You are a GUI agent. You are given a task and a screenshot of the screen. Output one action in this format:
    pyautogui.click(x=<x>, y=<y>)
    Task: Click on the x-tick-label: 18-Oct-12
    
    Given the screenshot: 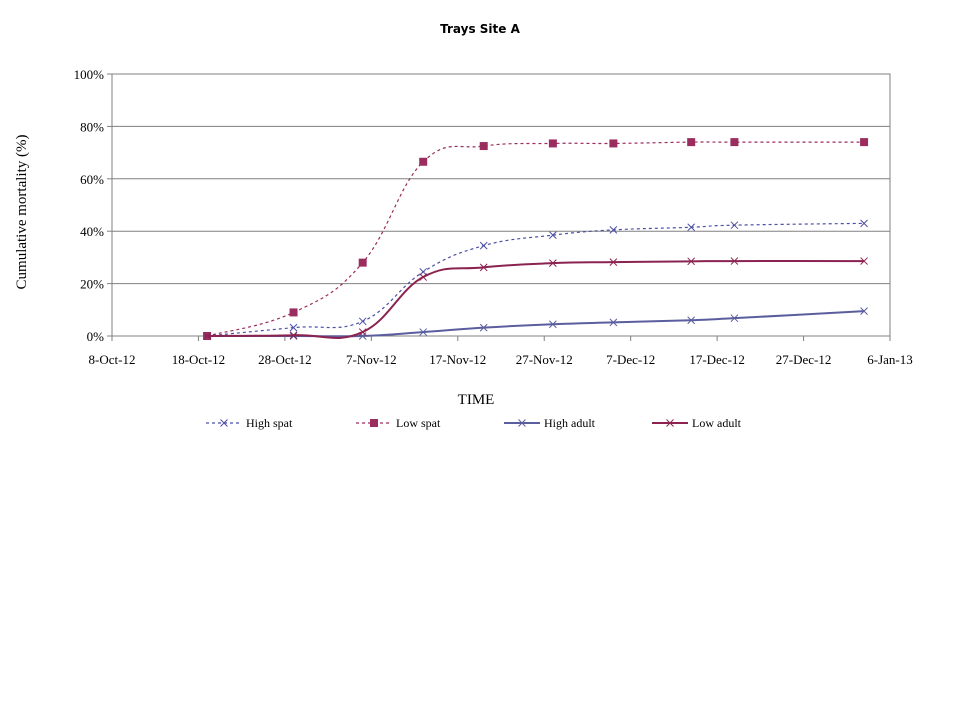 What is the action you would take?
    pyautogui.click(x=198, y=359)
    